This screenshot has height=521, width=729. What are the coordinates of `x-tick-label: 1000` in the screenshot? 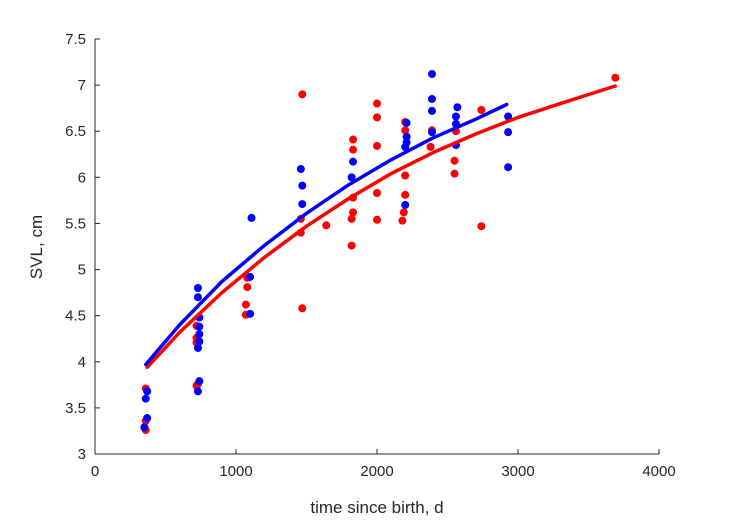 It's located at (235, 471).